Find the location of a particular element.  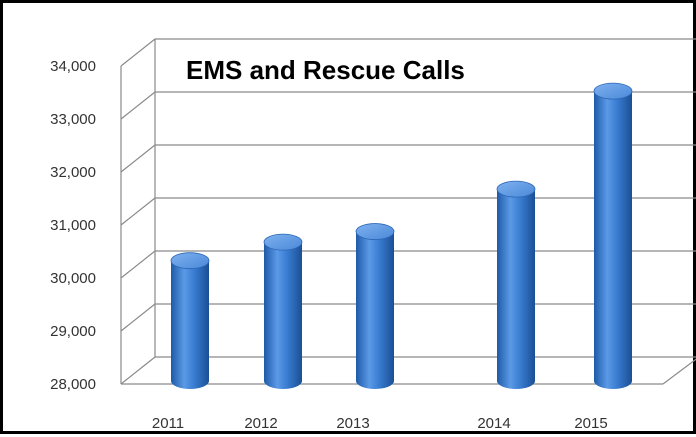

chart-title: EMS and Rescue Calls is located at coordinates (325, 70).